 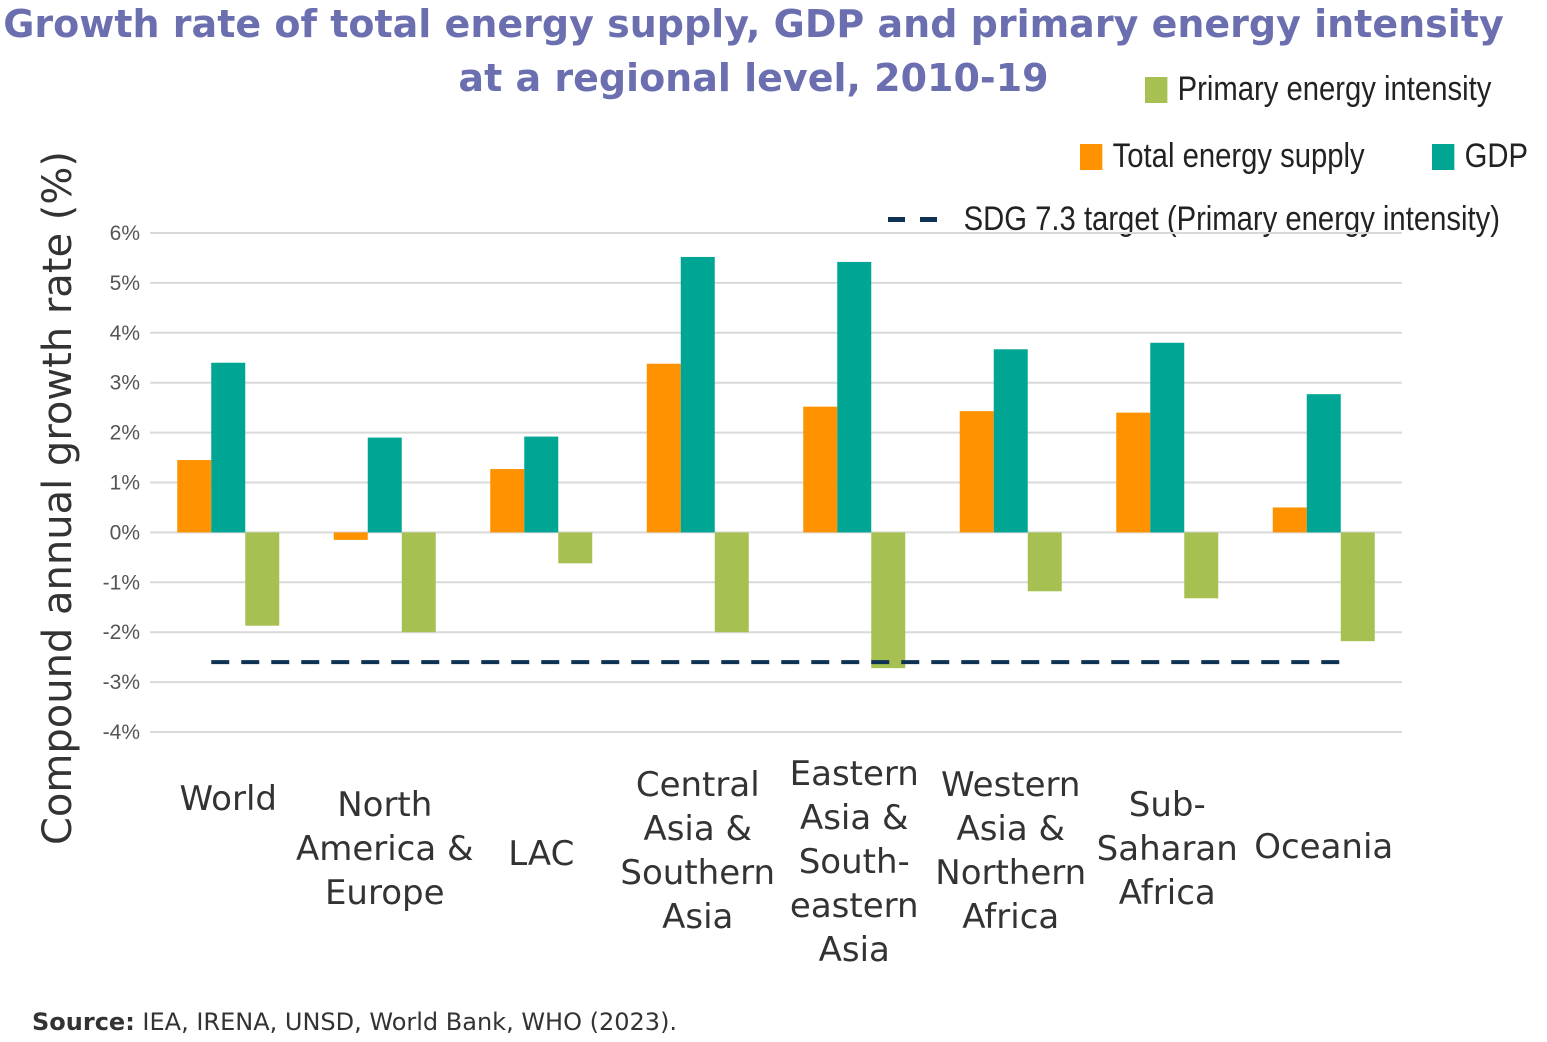 What do you see at coordinates (1324, 847) in the screenshot?
I see `x-category-label: Oceania` at bounding box center [1324, 847].